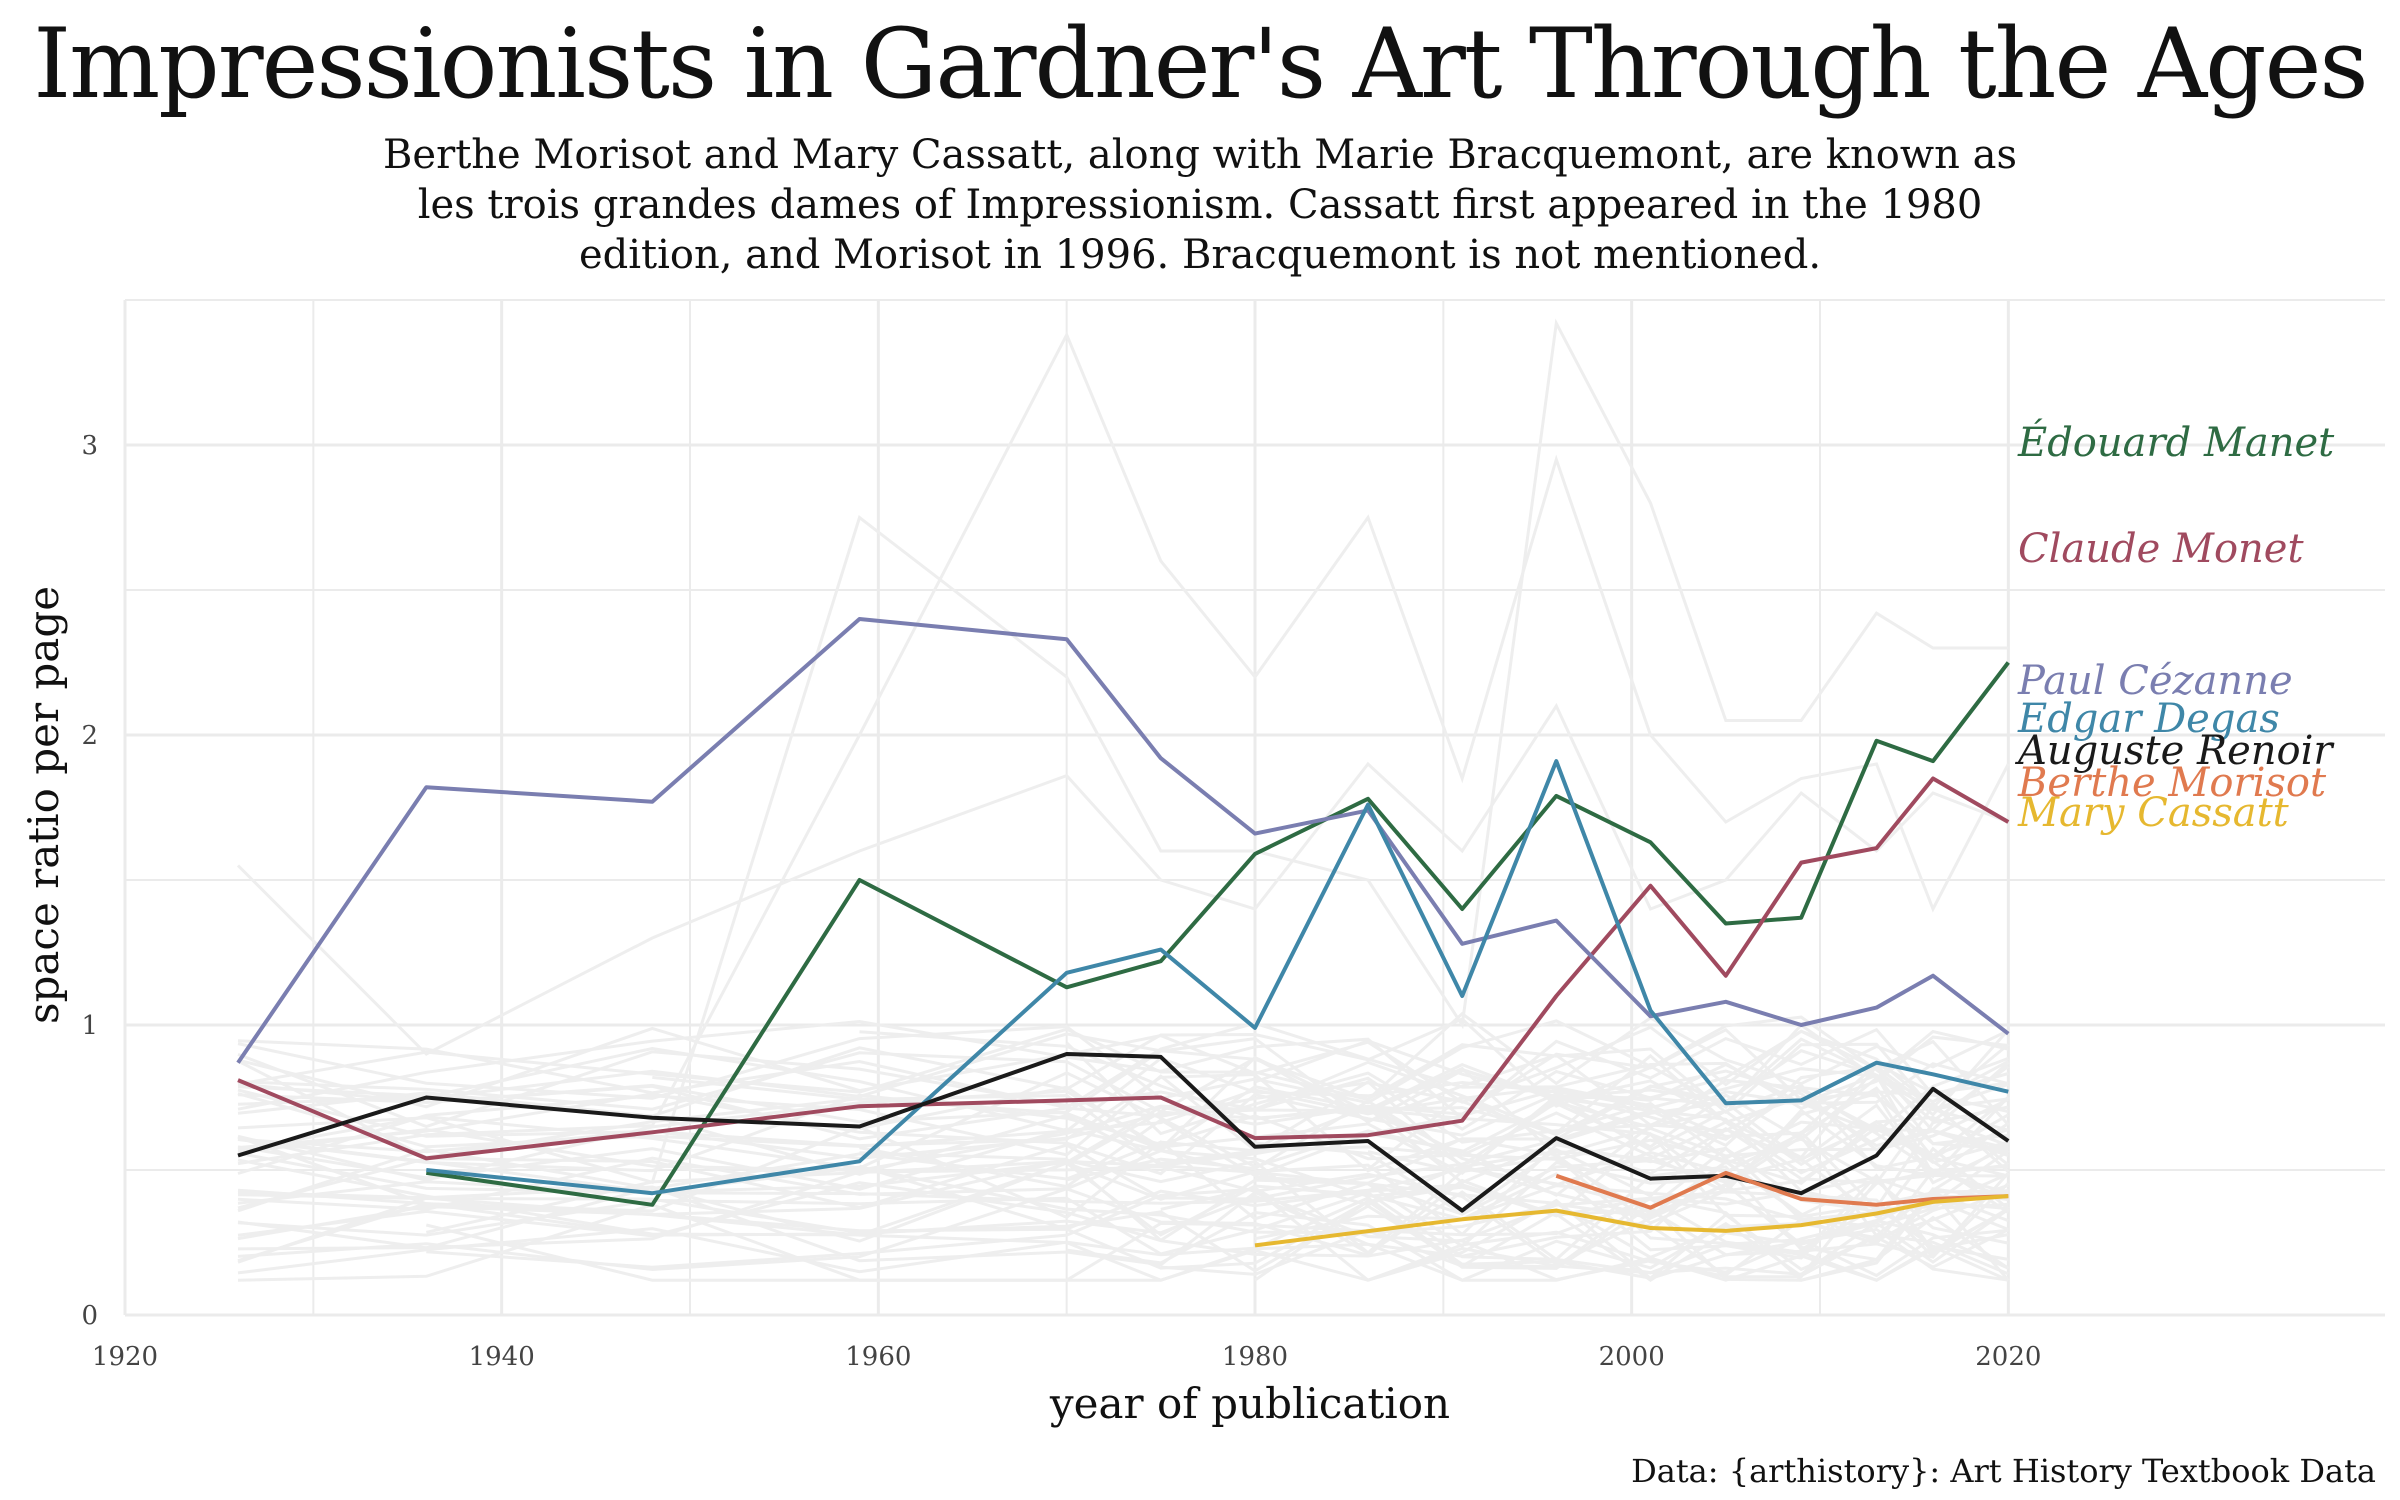  I want to click on series-label: Édouard Manet, so click(2176, 442).